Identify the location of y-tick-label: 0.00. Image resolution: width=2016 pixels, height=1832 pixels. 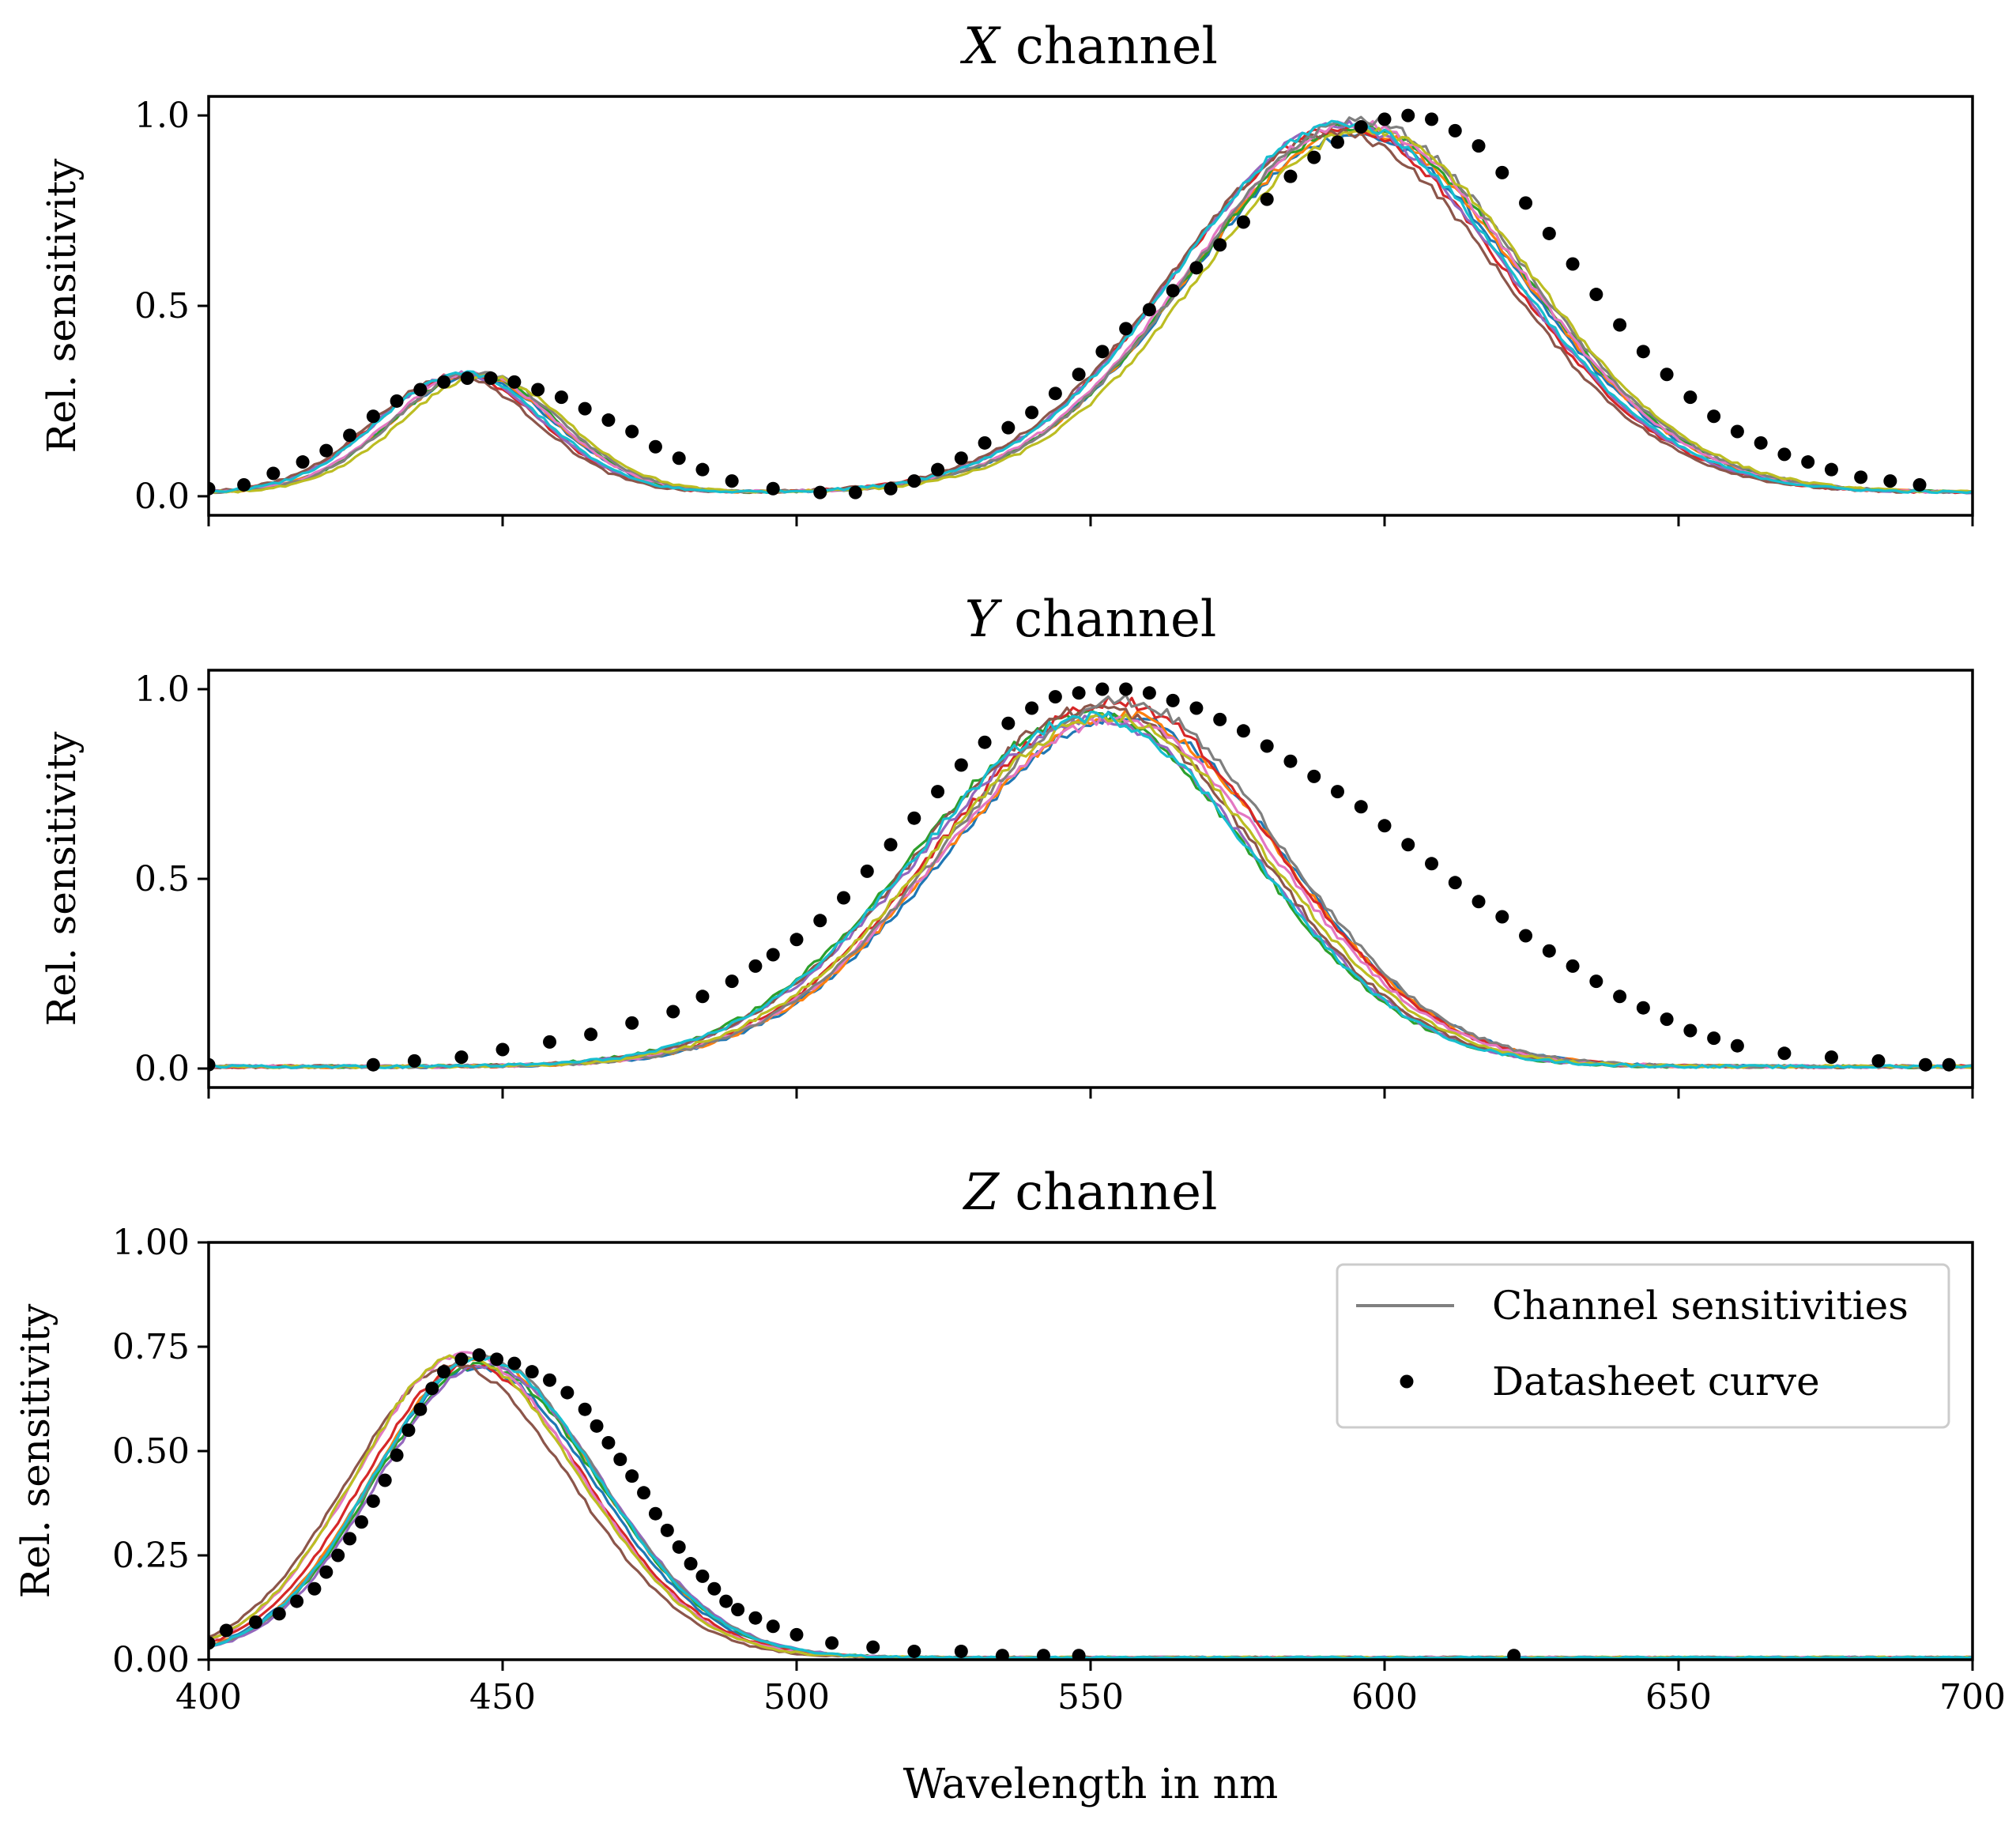
(151, 1660).